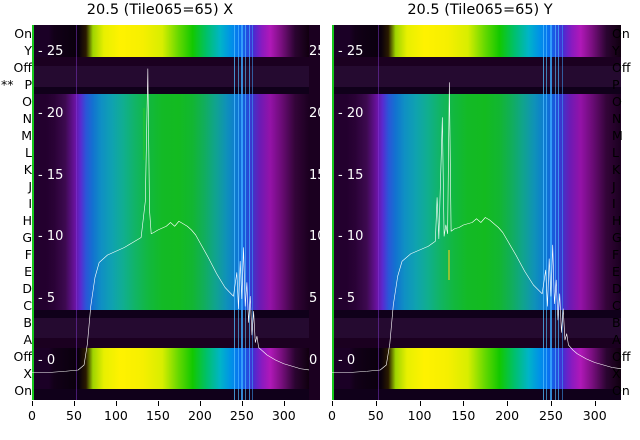 This screenshot has height=440, width=640. I want to click on panel-x-right-tick-gutter: 25 20 15 10 5 0, so click(314, 212).